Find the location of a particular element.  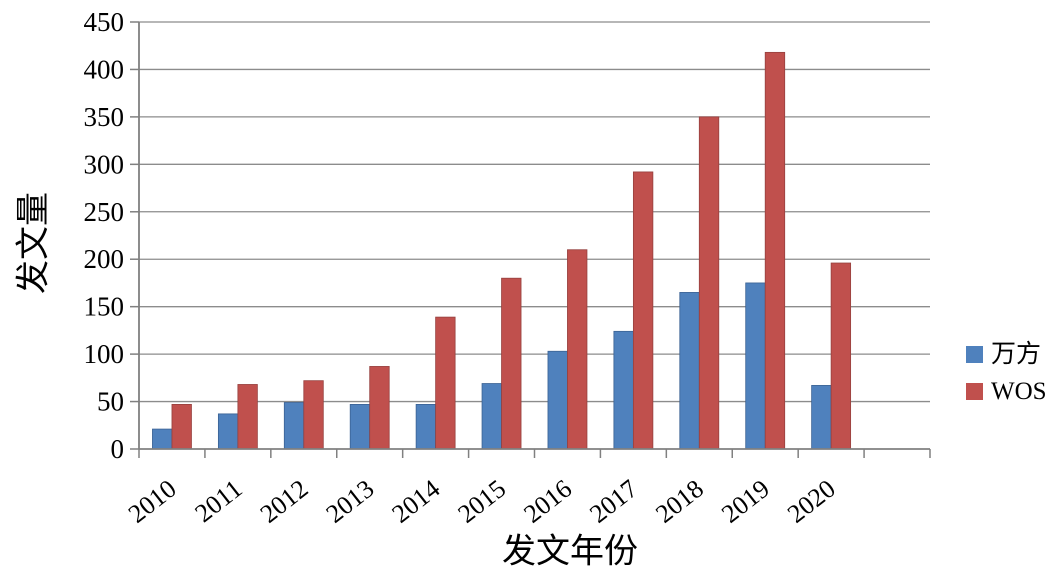

legend-item-wanfang: 万方 is located at coordinates (1006, 354).